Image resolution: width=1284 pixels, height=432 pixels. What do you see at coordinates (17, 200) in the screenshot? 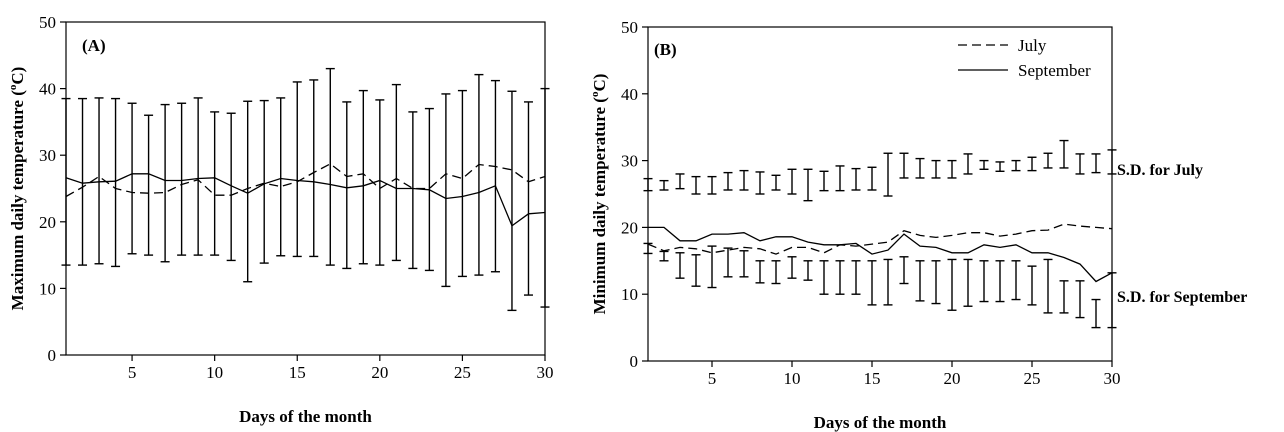
I see `y-axis-label-text: Maximum daily temperature (` at bounding box center [17, 200].